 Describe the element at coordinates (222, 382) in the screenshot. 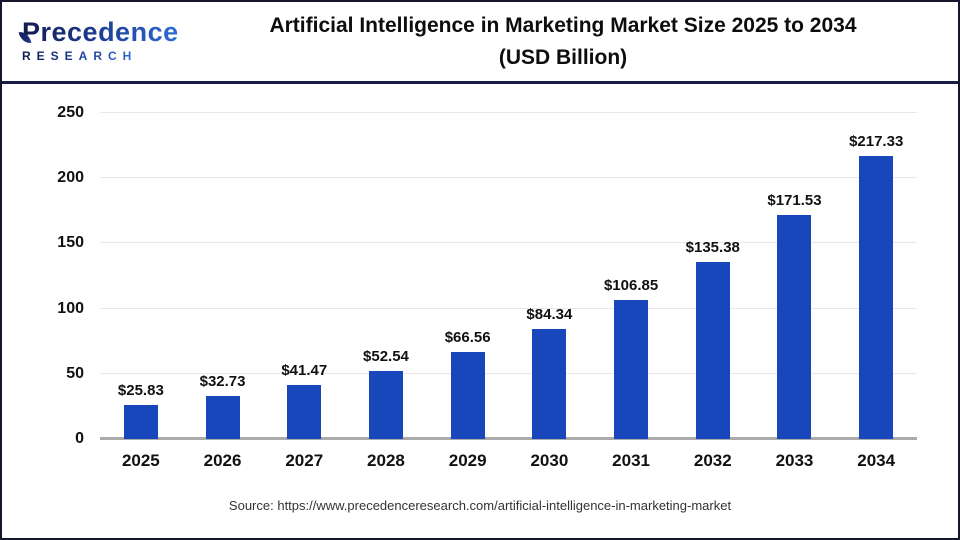

I see `bar-value-label-2026: $32.73` at that location.